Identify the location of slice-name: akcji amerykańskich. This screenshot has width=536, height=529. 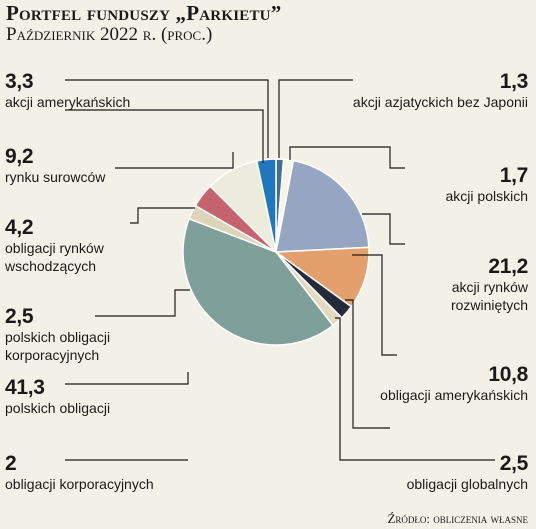
(68, 102).